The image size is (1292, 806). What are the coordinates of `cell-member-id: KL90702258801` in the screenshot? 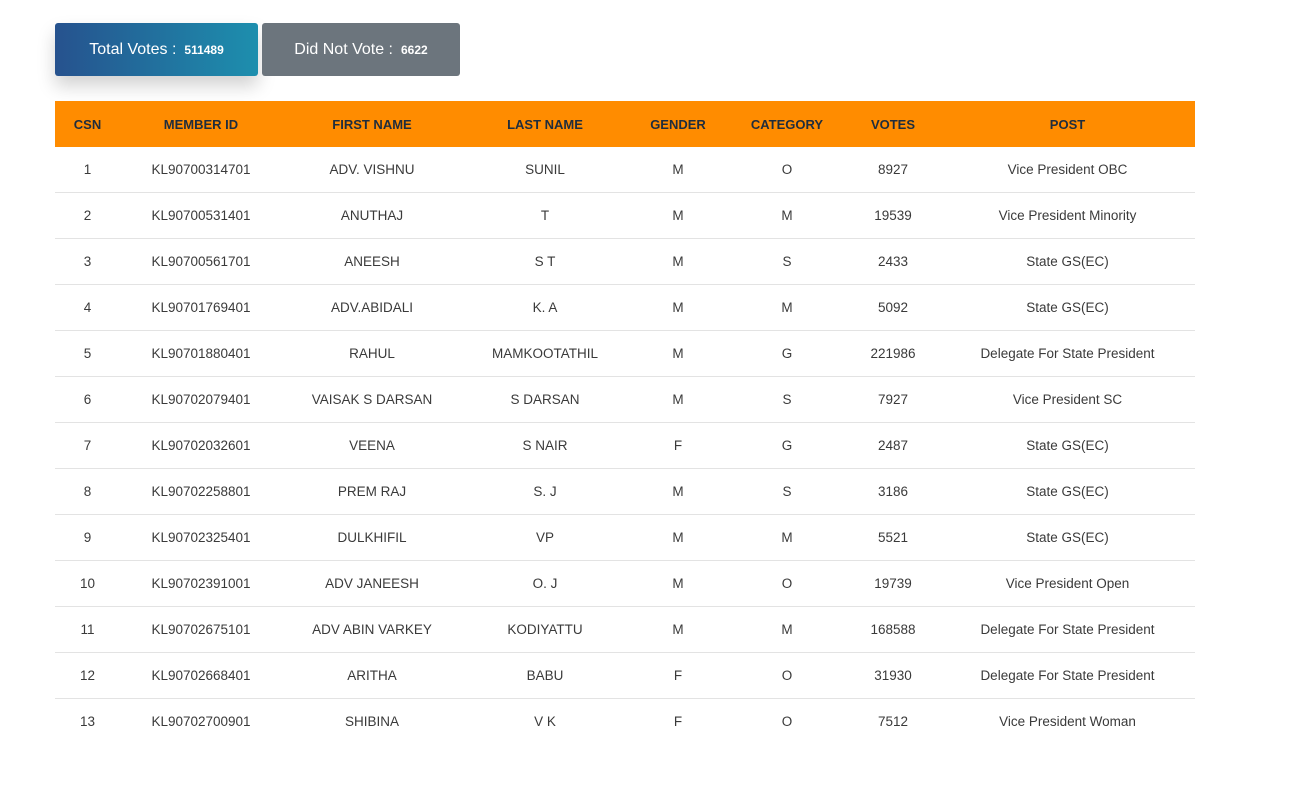 It's located at (201, 491).